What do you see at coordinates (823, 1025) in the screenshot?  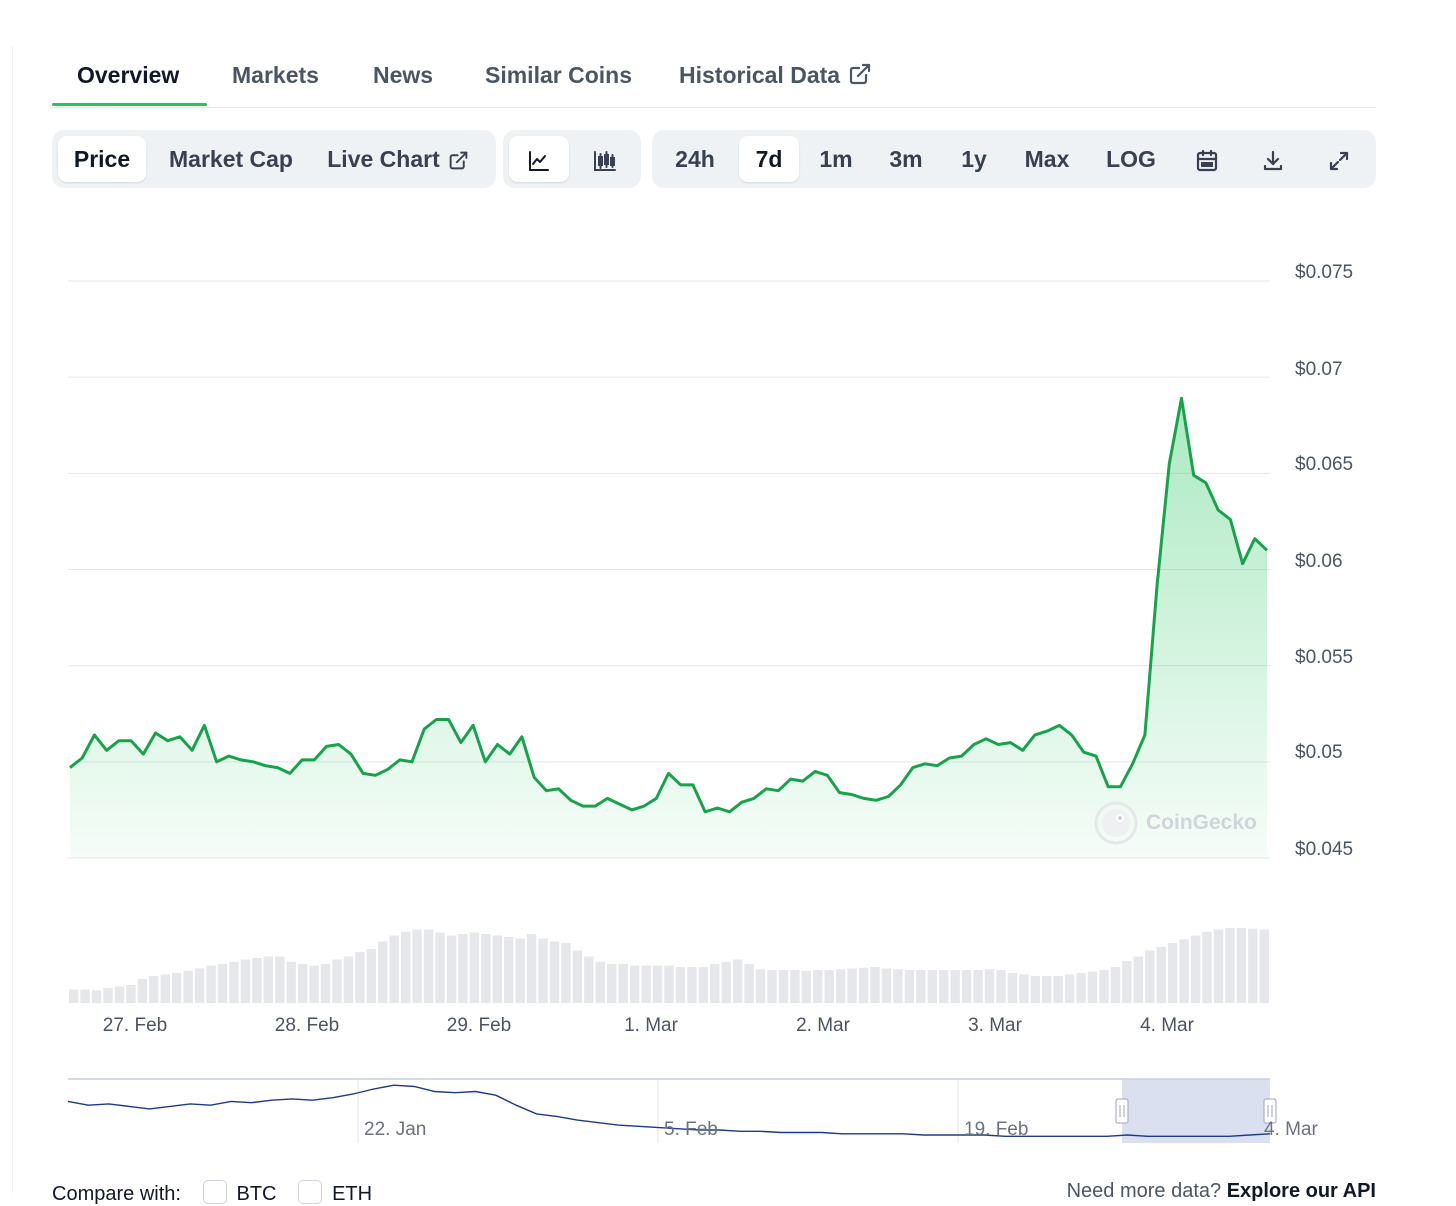 I see `x-axis-label: 2. Mar` at bounding box center [823, 1025].